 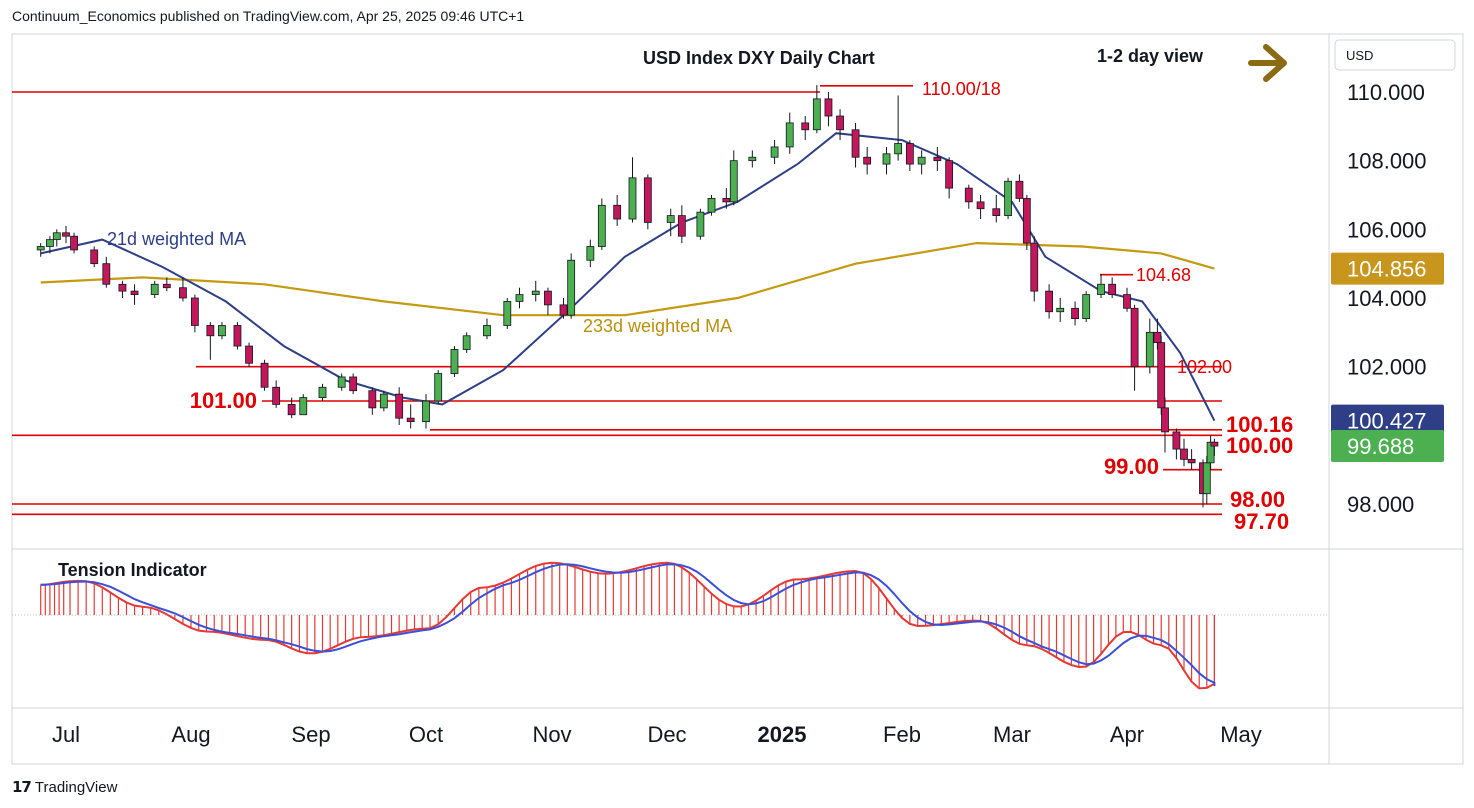 I want to click on tension-indicator-label: Tension Indicator, so click(x=132, y=570).